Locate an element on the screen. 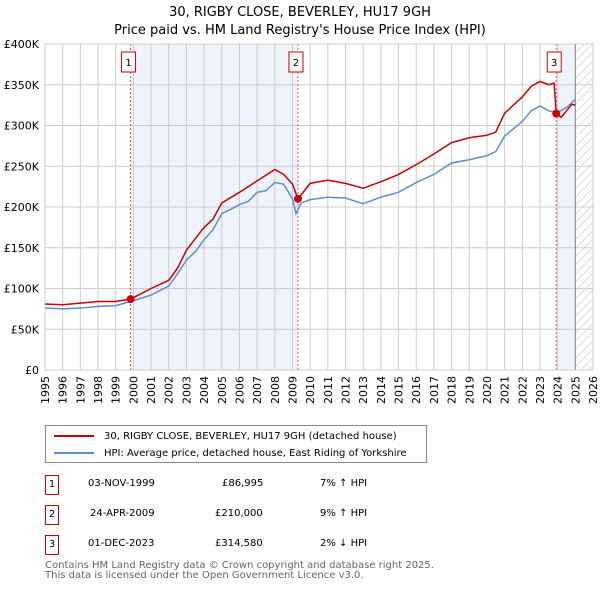 This screenshot has width=600, height=590. x-tick-label: 2008 is located at coordinates (275, 390).